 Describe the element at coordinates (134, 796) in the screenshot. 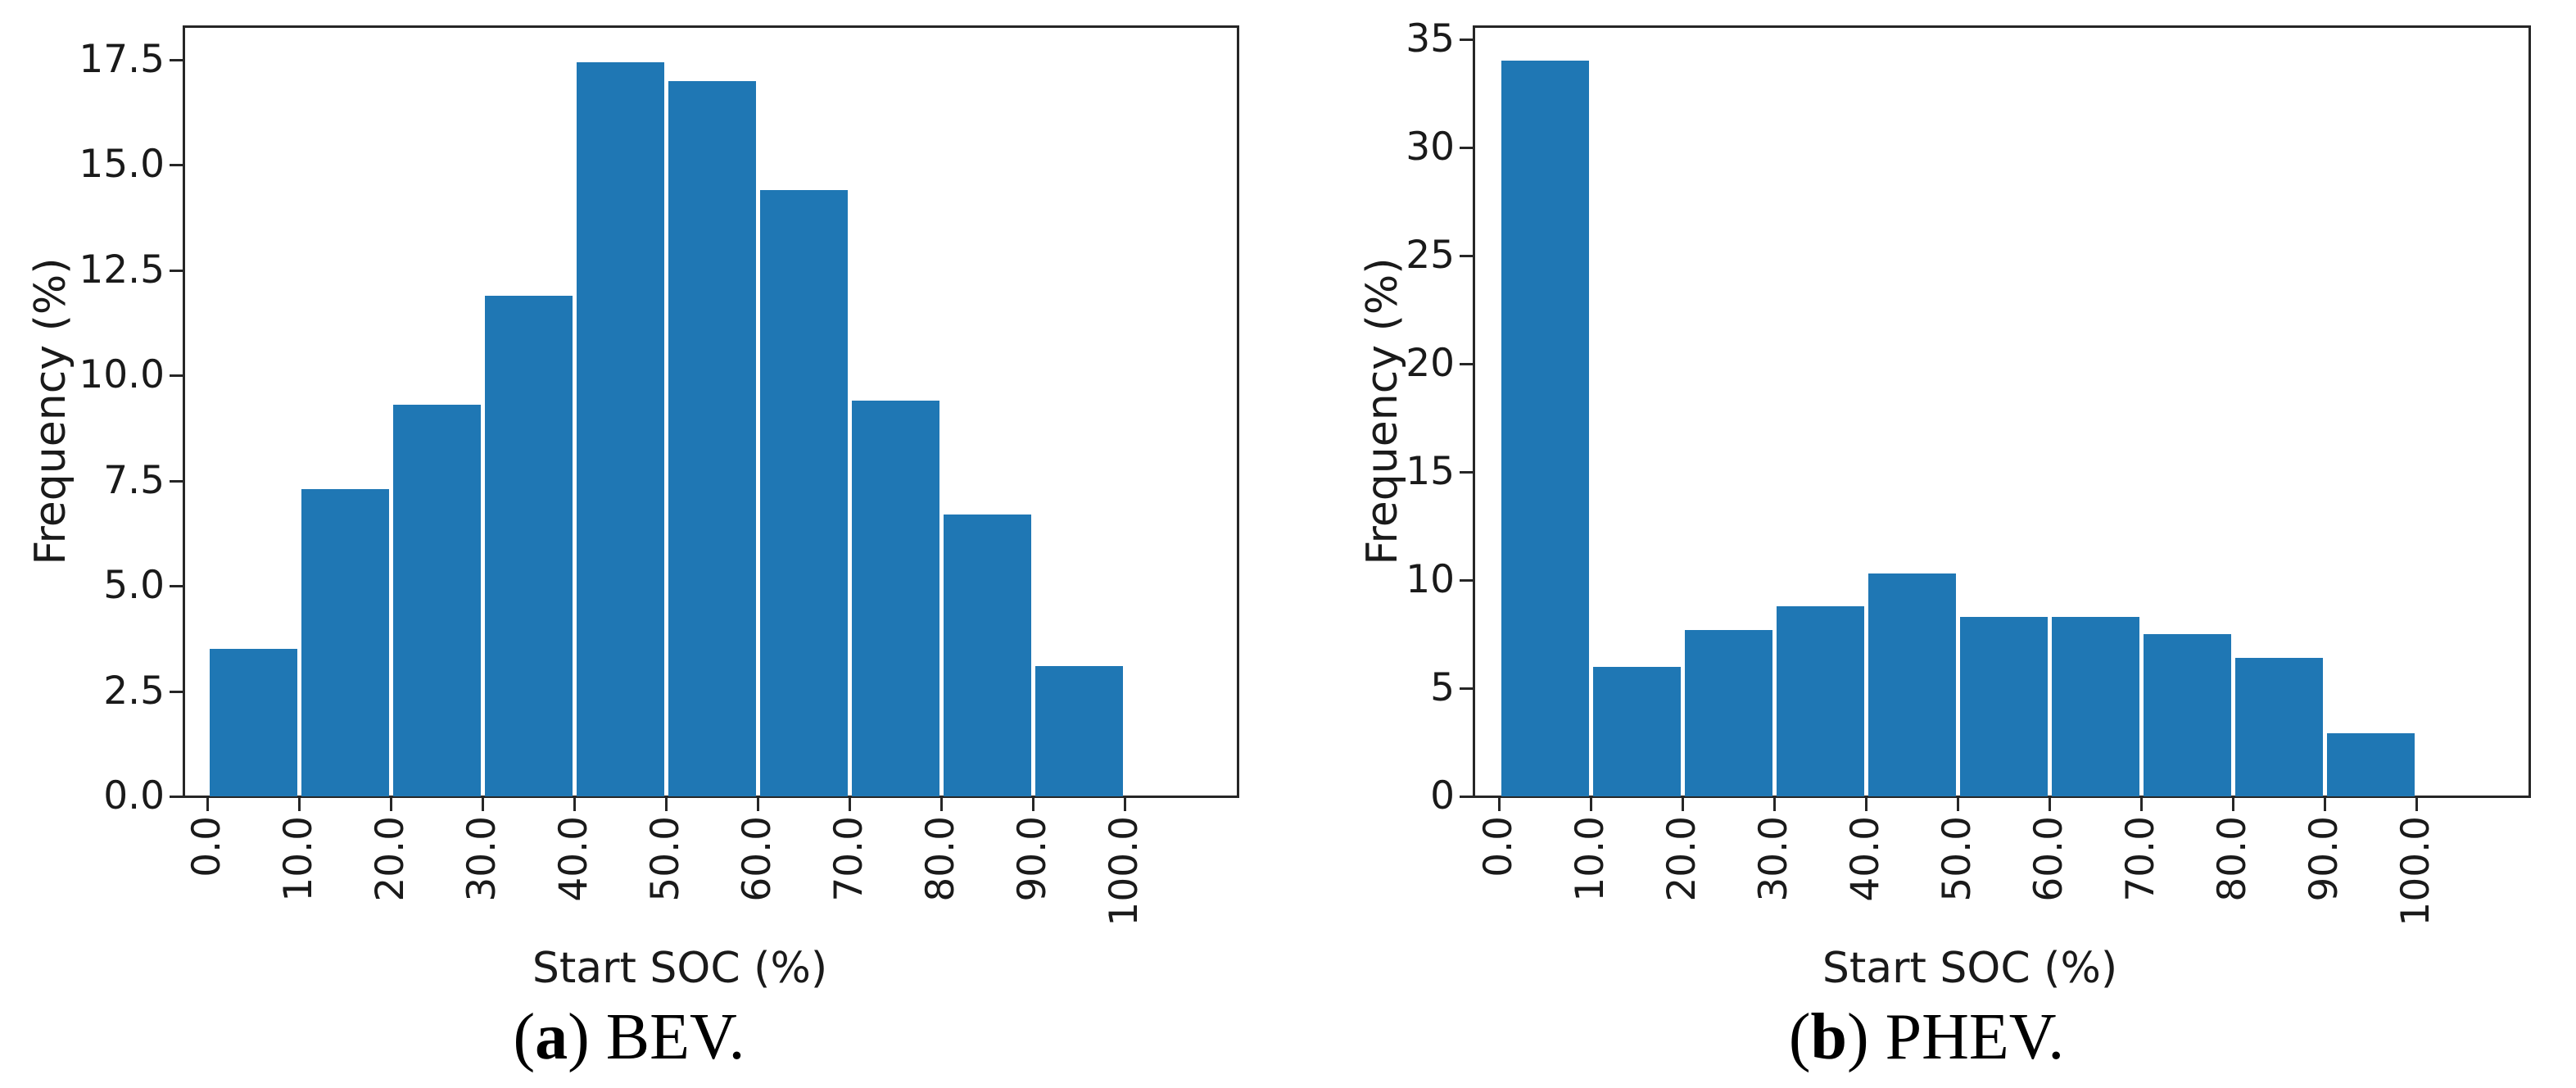

I see `y-tick-label: 0.0` at that location.